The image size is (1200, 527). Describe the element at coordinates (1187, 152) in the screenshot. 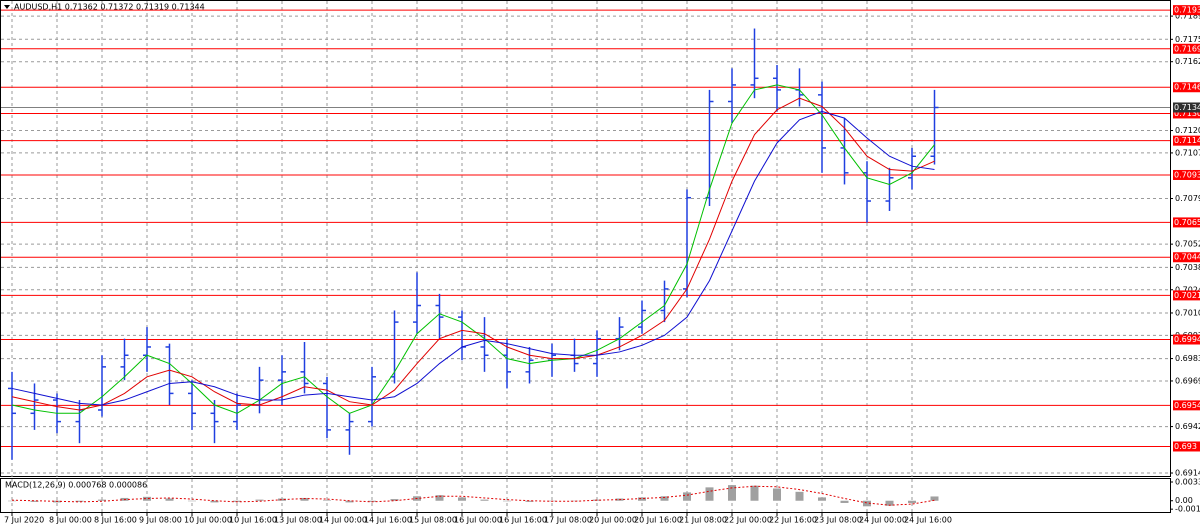

I see `y-tick-label: 0.71070` at that location.